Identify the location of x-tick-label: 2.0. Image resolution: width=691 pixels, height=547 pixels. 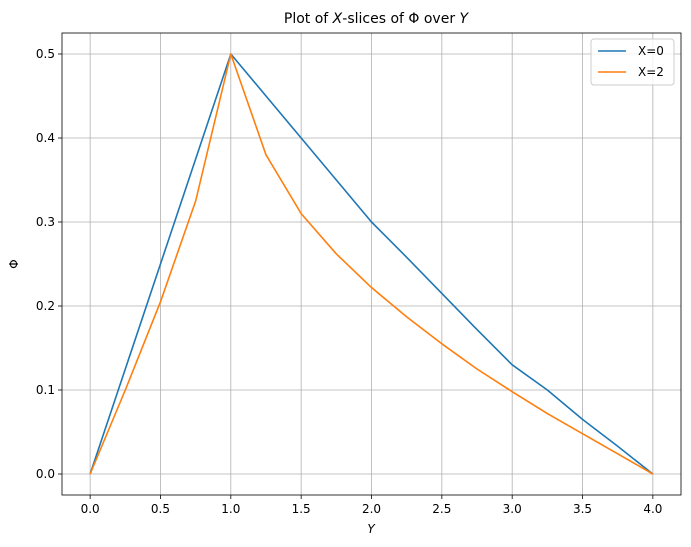
(371, 509).